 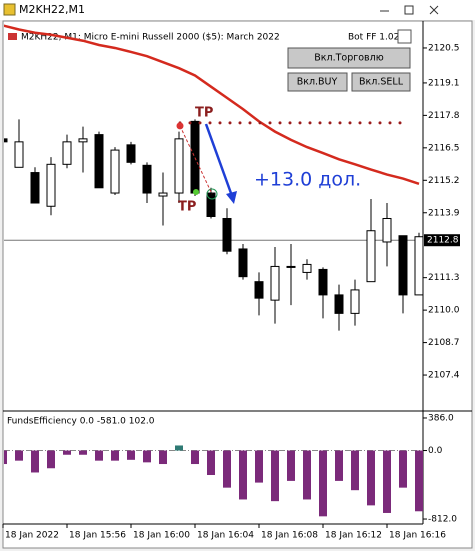 What do you see at coordinates (441, 418) in the screenshot?
I see `y-tick-label: 386.0` at bounding box center [441, 418].